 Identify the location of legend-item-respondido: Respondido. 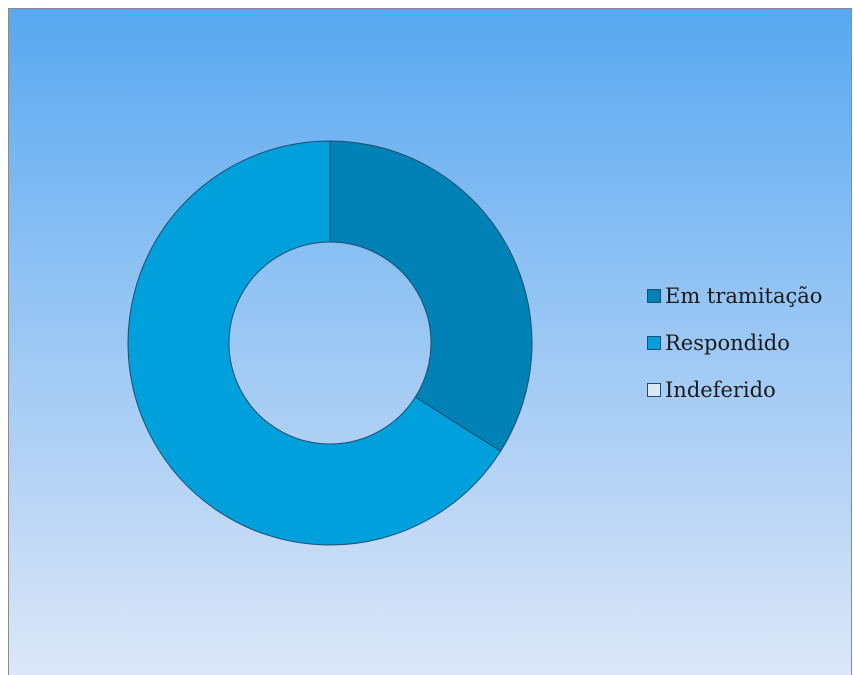
(734, 343).